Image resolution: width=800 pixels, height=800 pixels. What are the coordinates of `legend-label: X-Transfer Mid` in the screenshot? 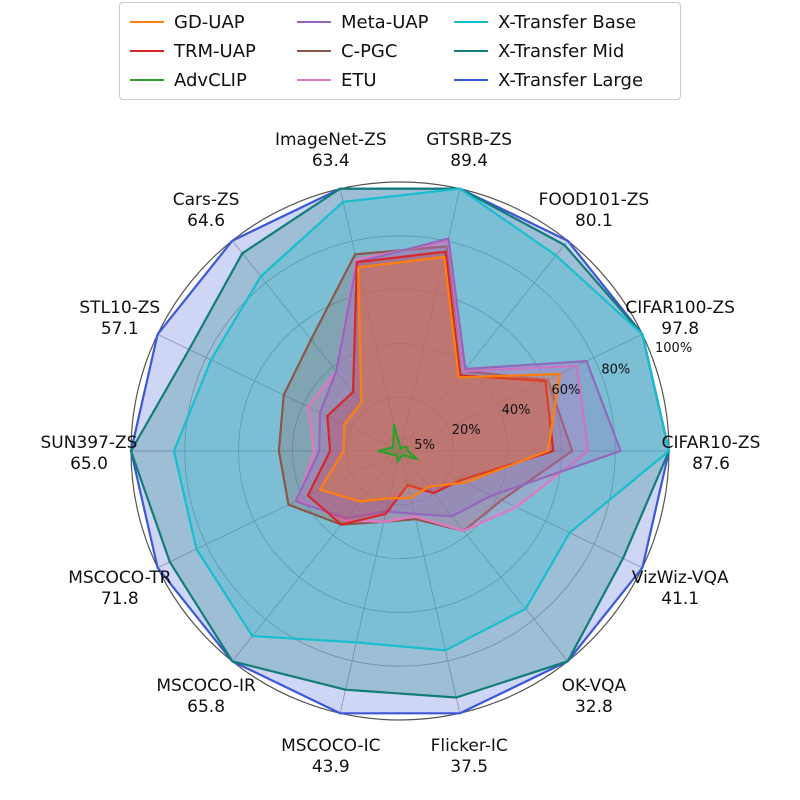 It's located at (561, 51).